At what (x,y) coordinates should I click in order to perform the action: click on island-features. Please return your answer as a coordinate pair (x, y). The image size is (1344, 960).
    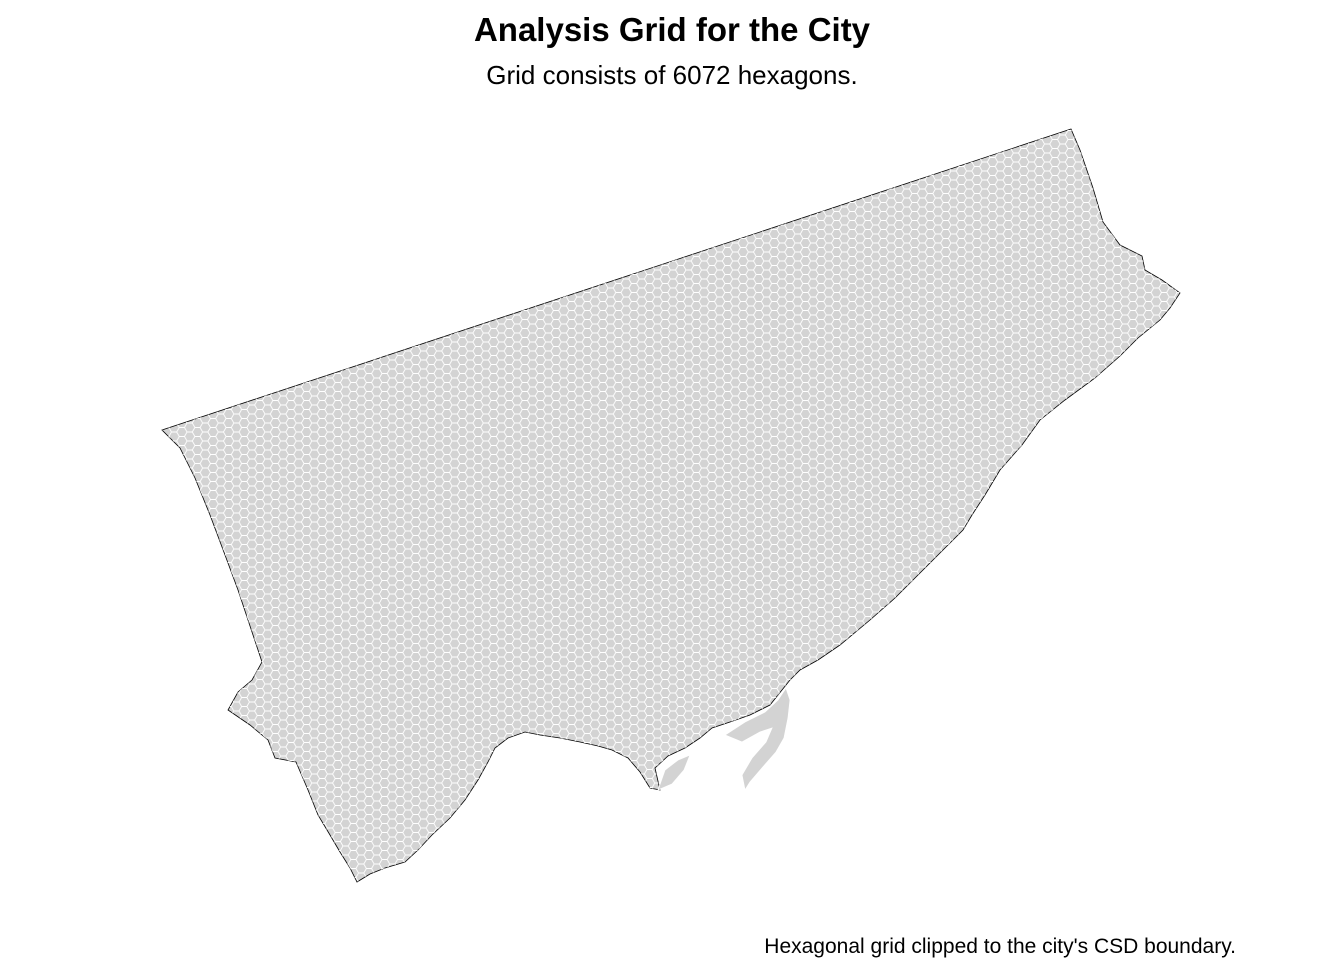
    Looking at the image, I should click on (724, 739).